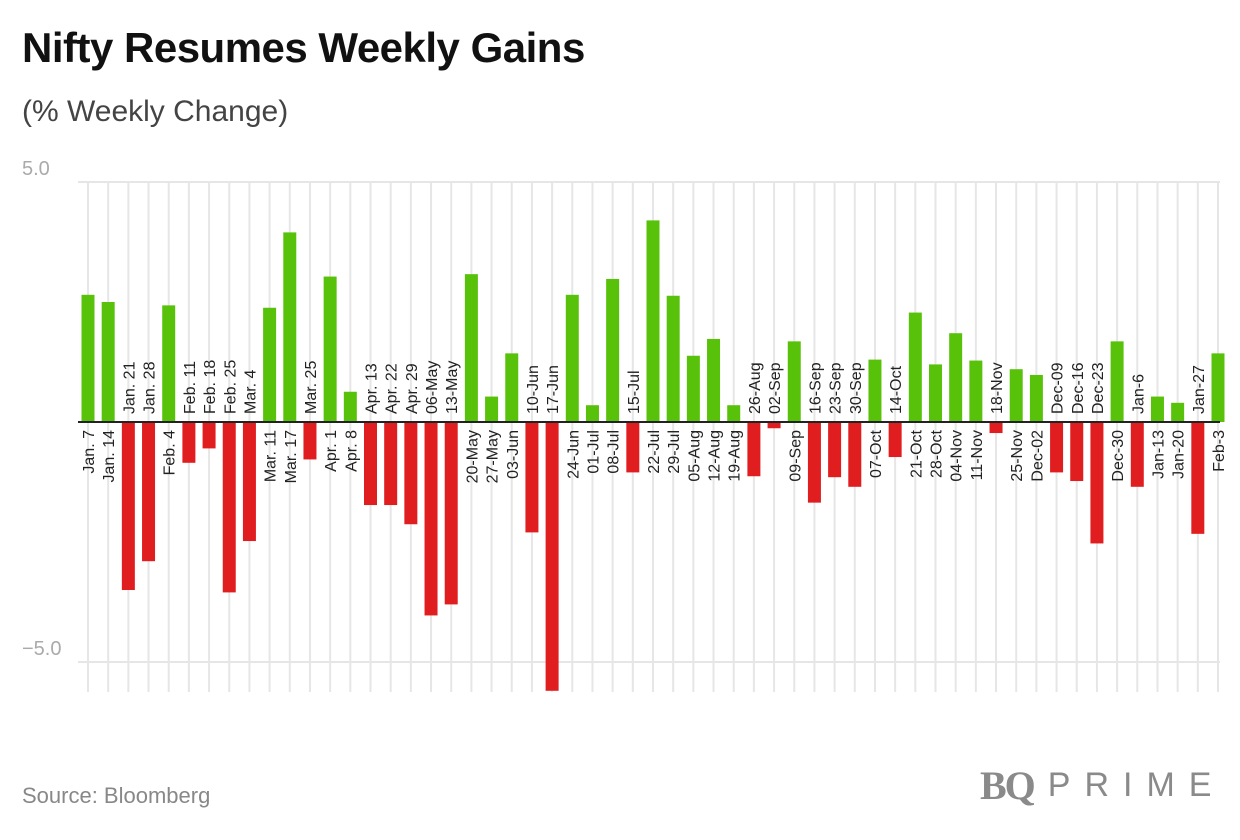  Describe the element at coordinates (1008, 785) in the screenshot. I see `logo-bq-mark: BQ` at that location.